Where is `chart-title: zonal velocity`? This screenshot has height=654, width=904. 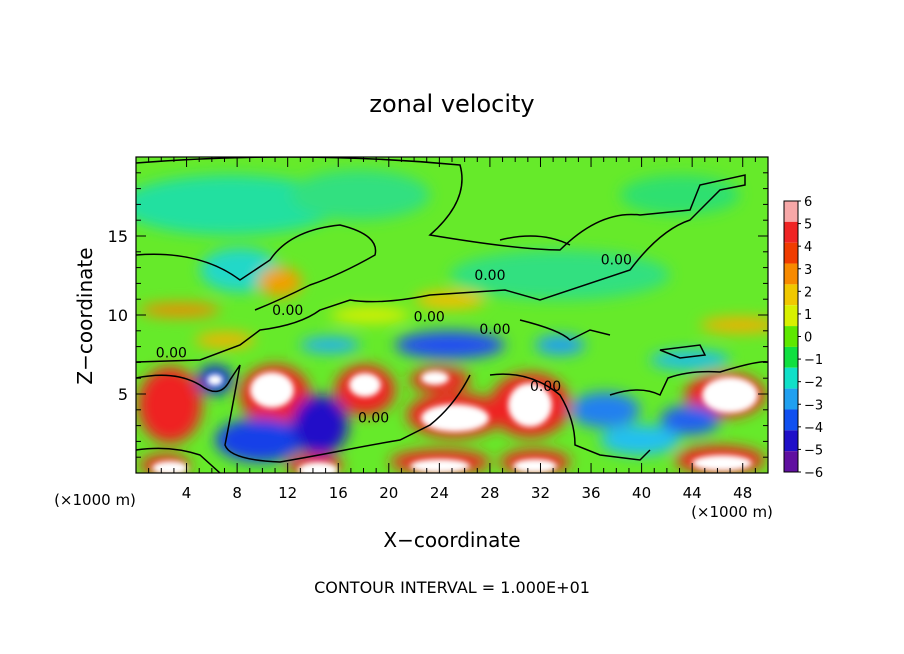 chart-title: zonal velocity is located at coordinates (451, 104).